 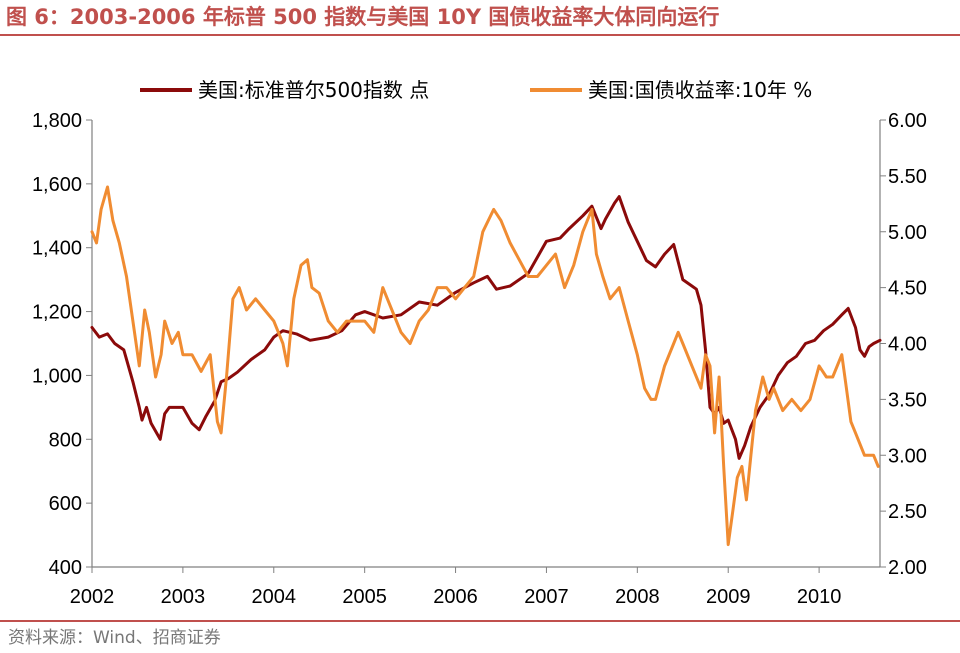 I want to click on right-tick-label: 3.50, so click(x=907, y=400).